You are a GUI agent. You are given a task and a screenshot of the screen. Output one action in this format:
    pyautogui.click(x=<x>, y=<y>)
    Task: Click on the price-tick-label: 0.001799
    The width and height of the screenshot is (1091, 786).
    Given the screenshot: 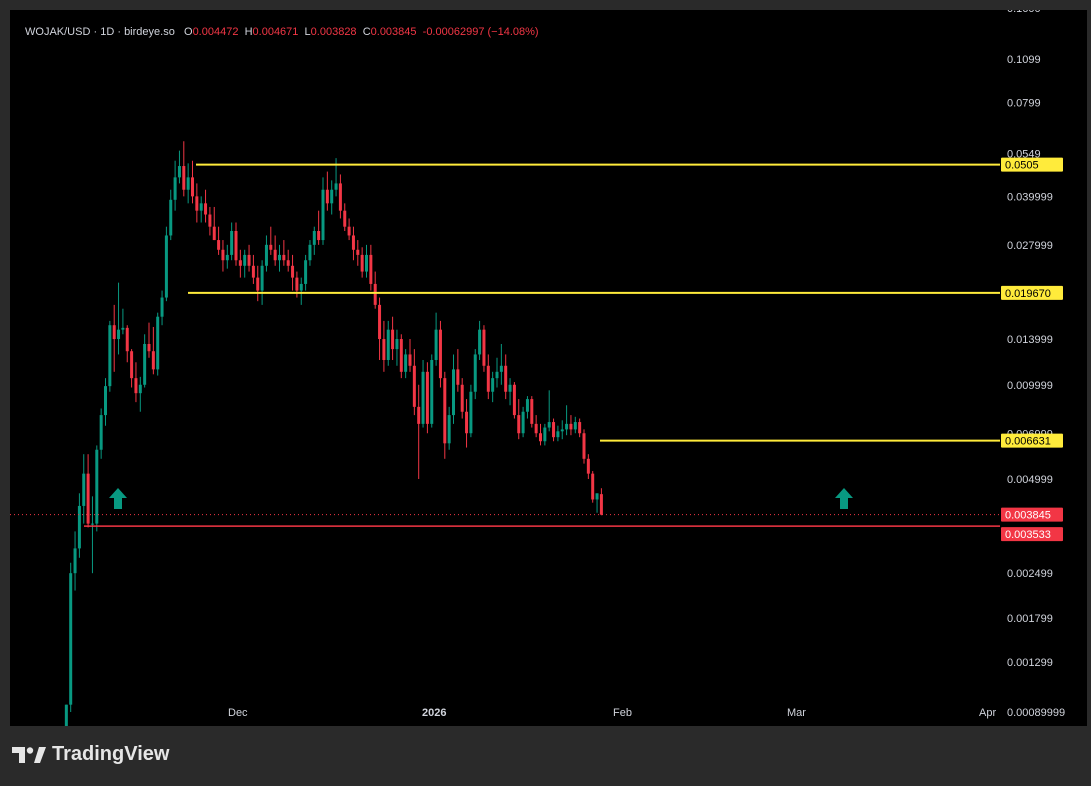 What is the action you would take?
    pyautogui.click(x=1030, y=619)
    